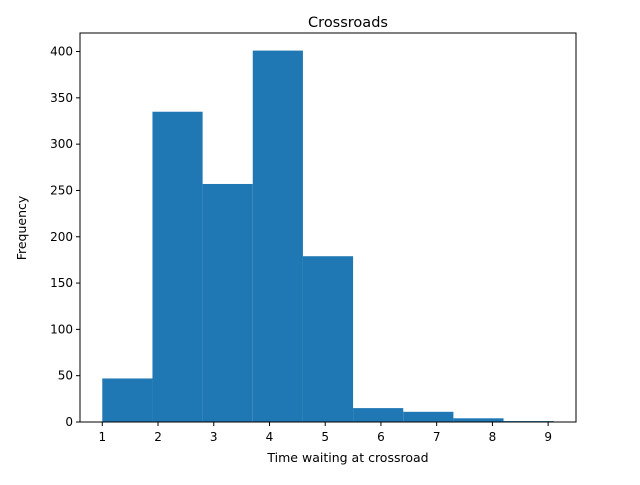 This screenshot has height=485, width=640. What do you see at coordinates (270, 437) in the screenshot?
I see `x-tick-label: 4` at bounding box center [270, 437].